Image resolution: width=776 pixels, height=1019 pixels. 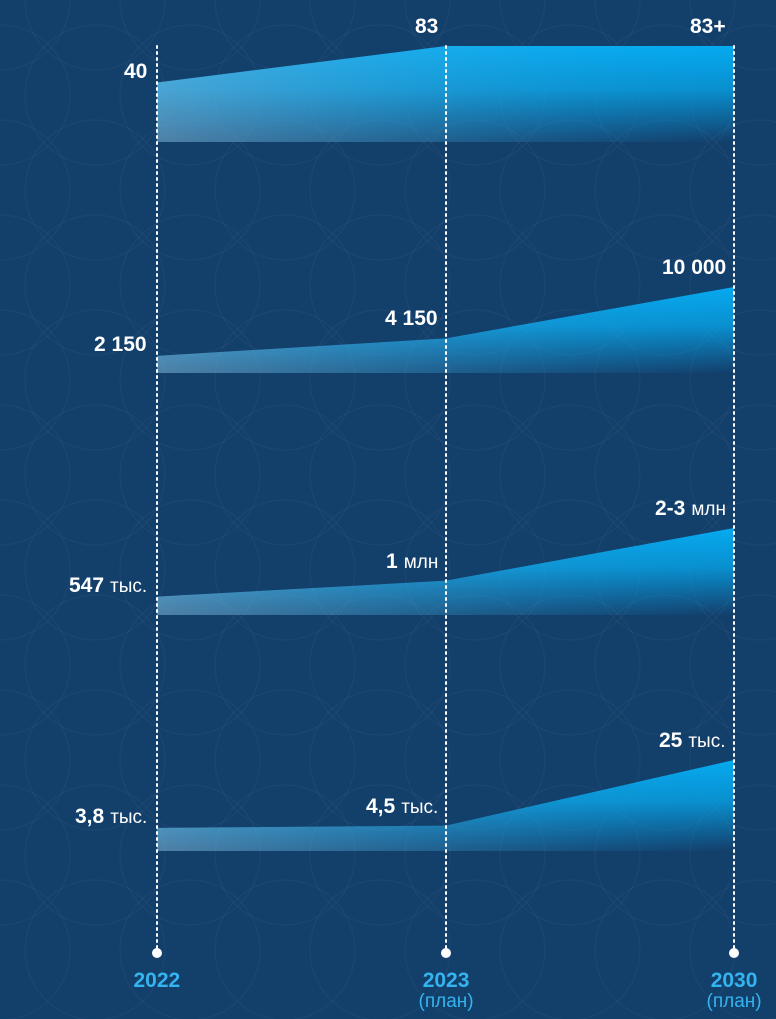 I want to click on value-label: 40, so click(x=136, y=71).